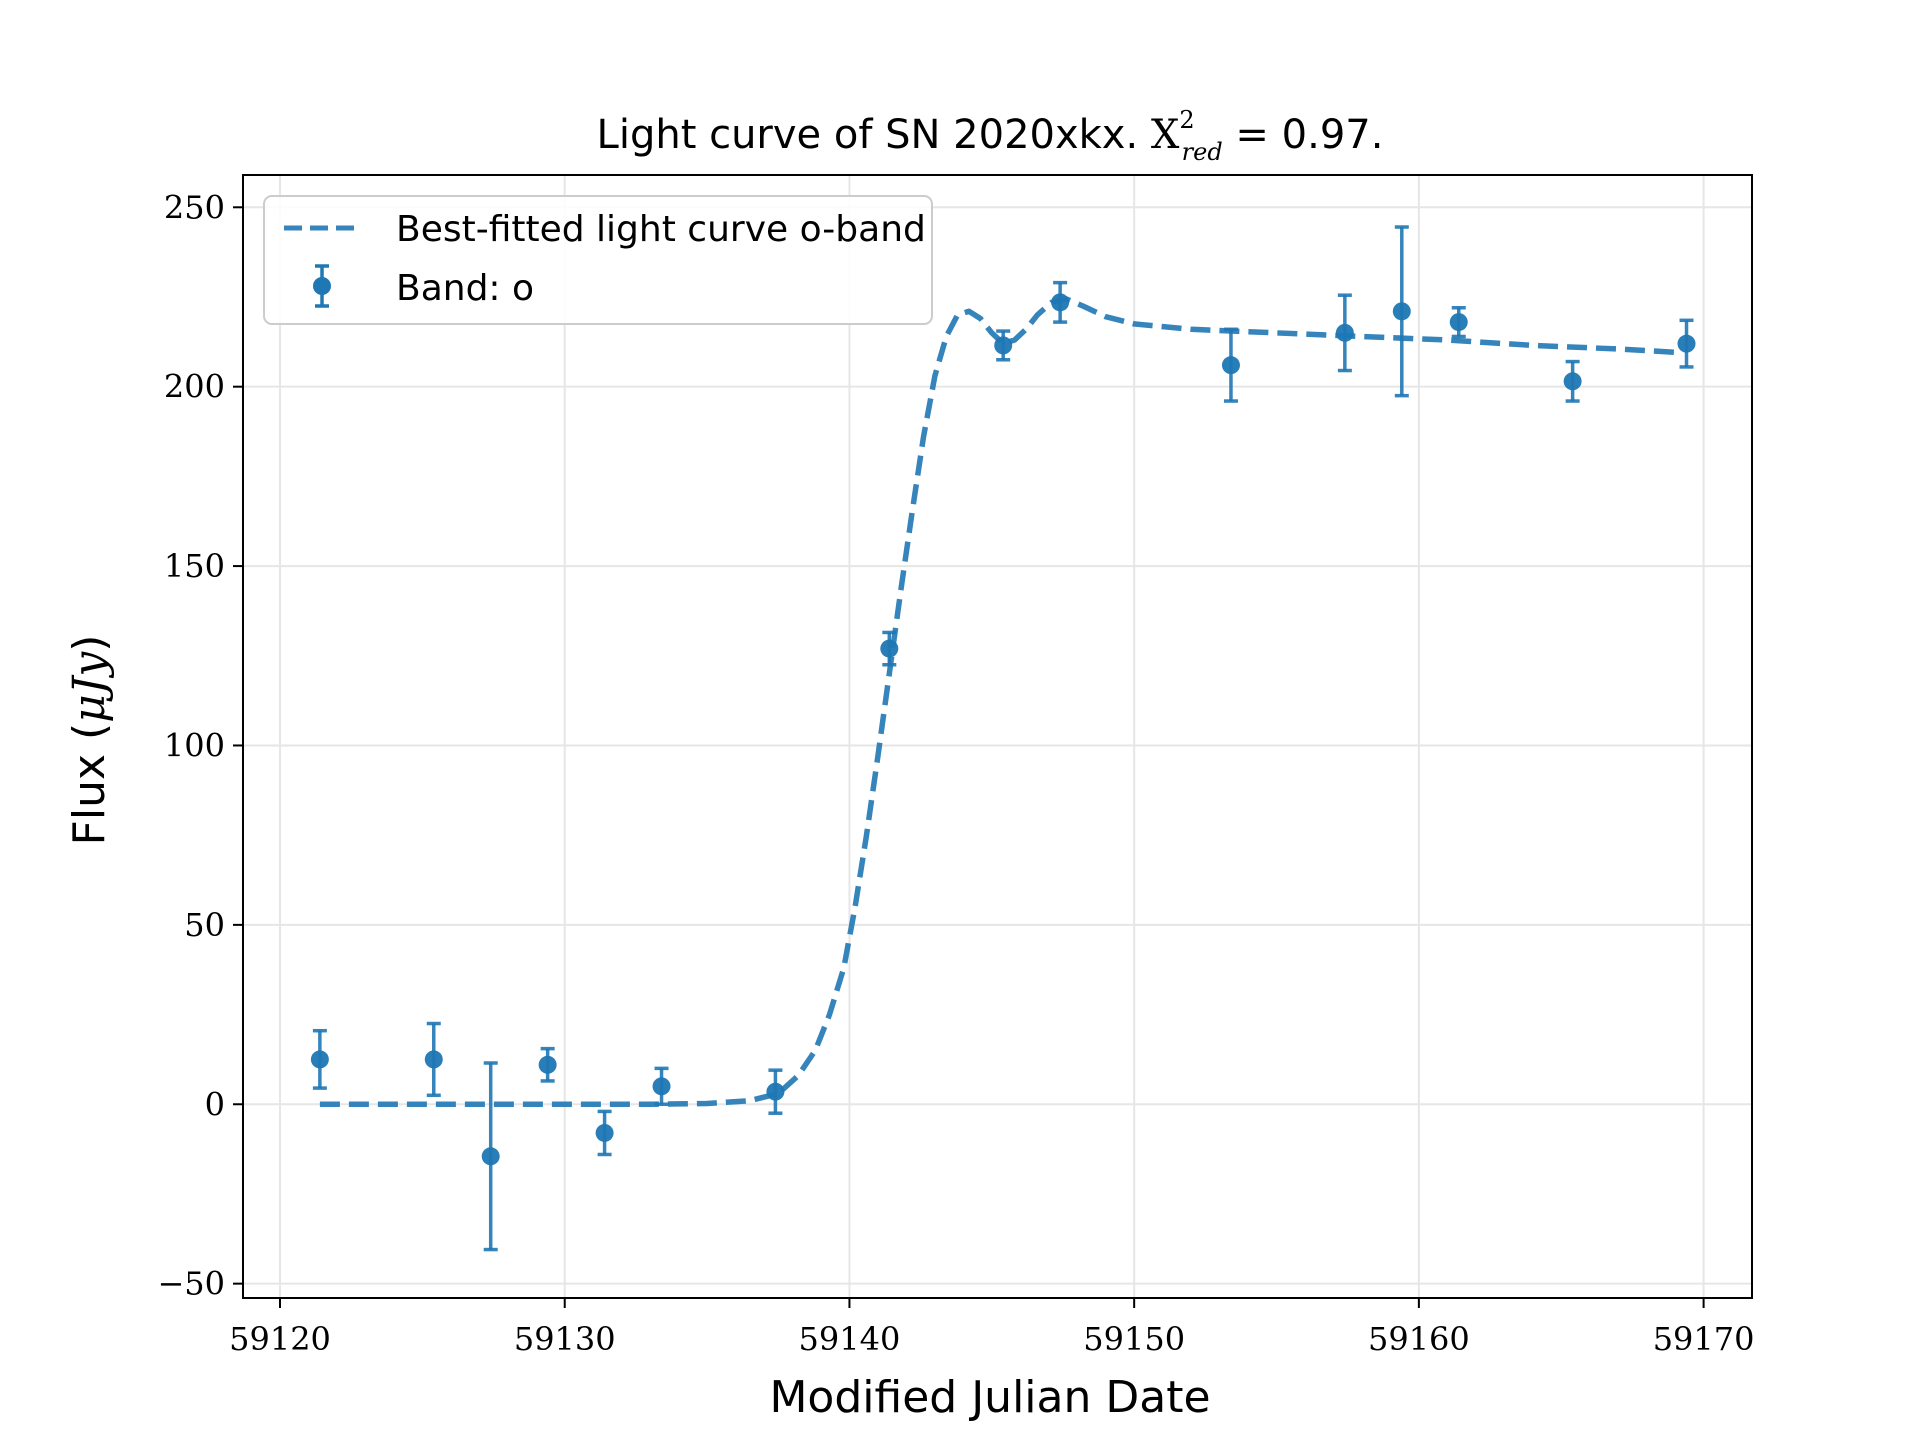  Describe the element at coordinates (89, 687) in the screenshot. I see `y-axis-label-unit: μJy` at that location.